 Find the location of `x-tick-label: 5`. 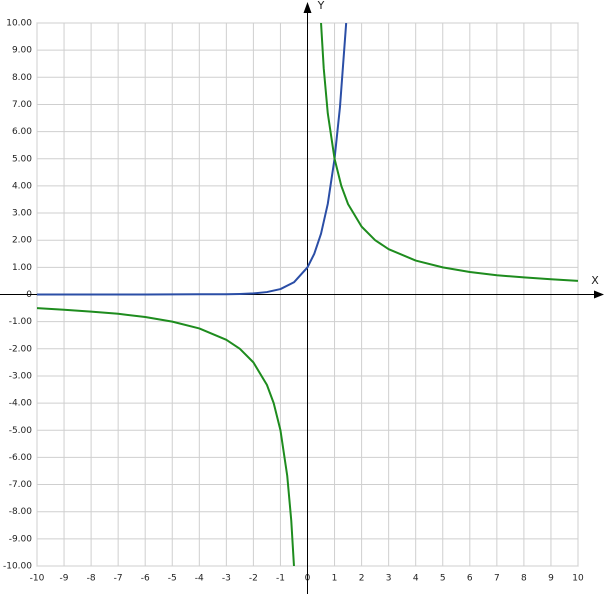

x-tick-label: 5 is located at coordinates (443, 579).